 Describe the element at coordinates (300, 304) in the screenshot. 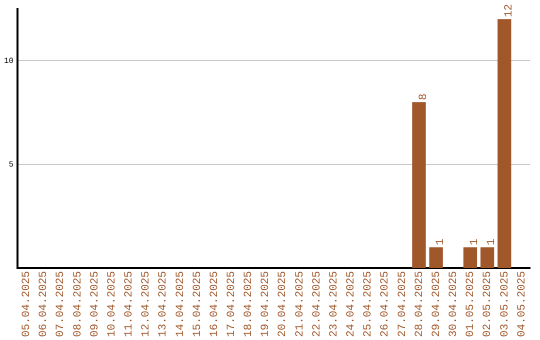

I see `x-tick-label: 21.04.2025` at that location.